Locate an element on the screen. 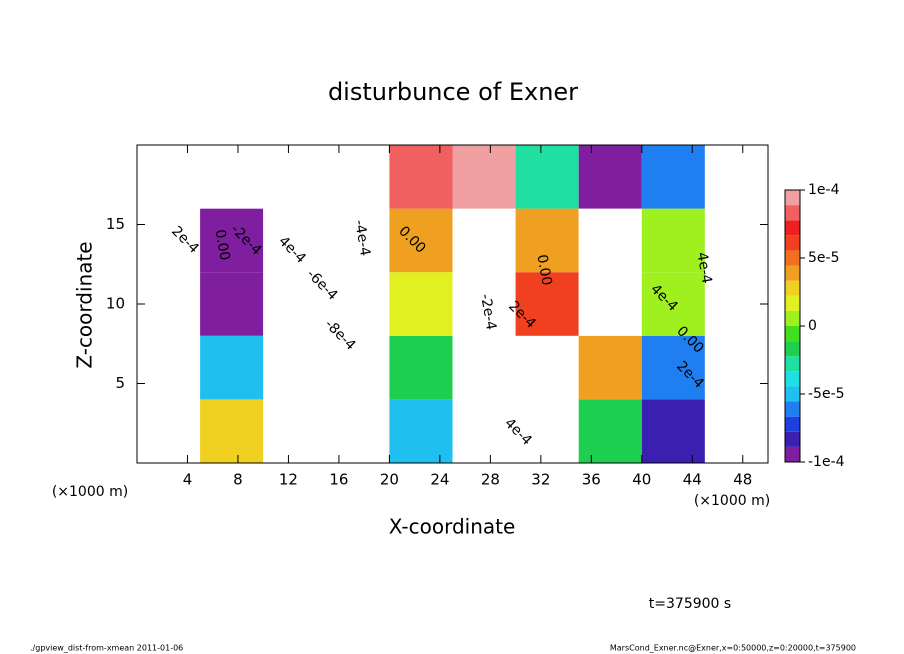 The width and height of the screenshot is (904, 654). x-unit: (×1000 m) is located at coordinates (732, 501).